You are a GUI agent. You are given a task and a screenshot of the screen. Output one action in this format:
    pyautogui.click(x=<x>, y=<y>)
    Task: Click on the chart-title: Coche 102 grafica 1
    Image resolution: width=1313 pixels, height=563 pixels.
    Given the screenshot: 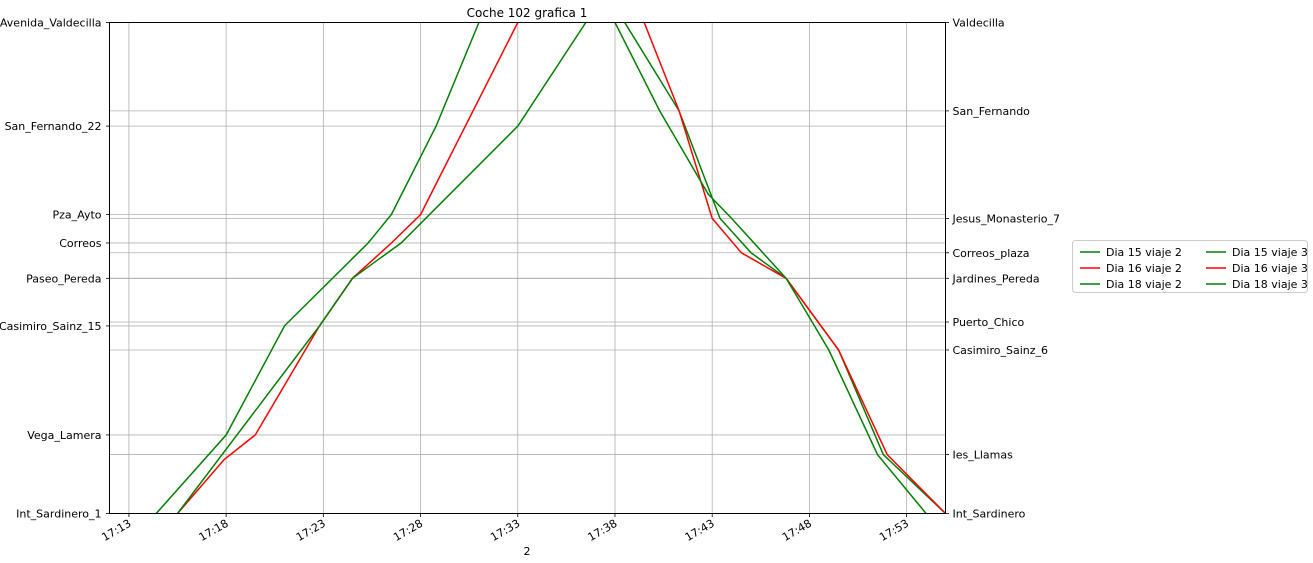 What is the action you would take?
    pyautogui.click(x=527, y=13)
    